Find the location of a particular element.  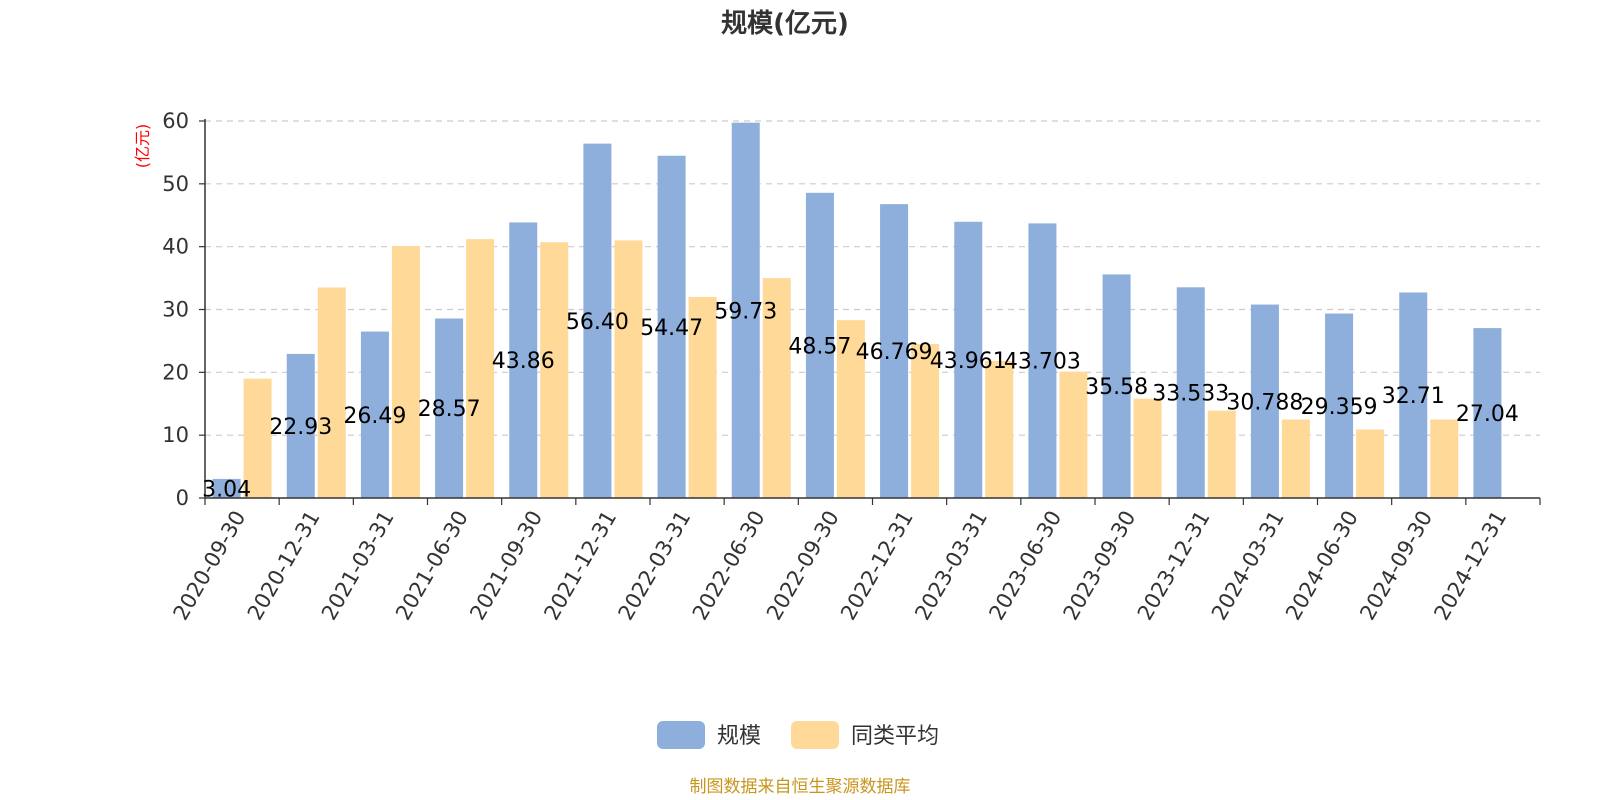

data-label: 48.57 is located at coordinates (819, 346).